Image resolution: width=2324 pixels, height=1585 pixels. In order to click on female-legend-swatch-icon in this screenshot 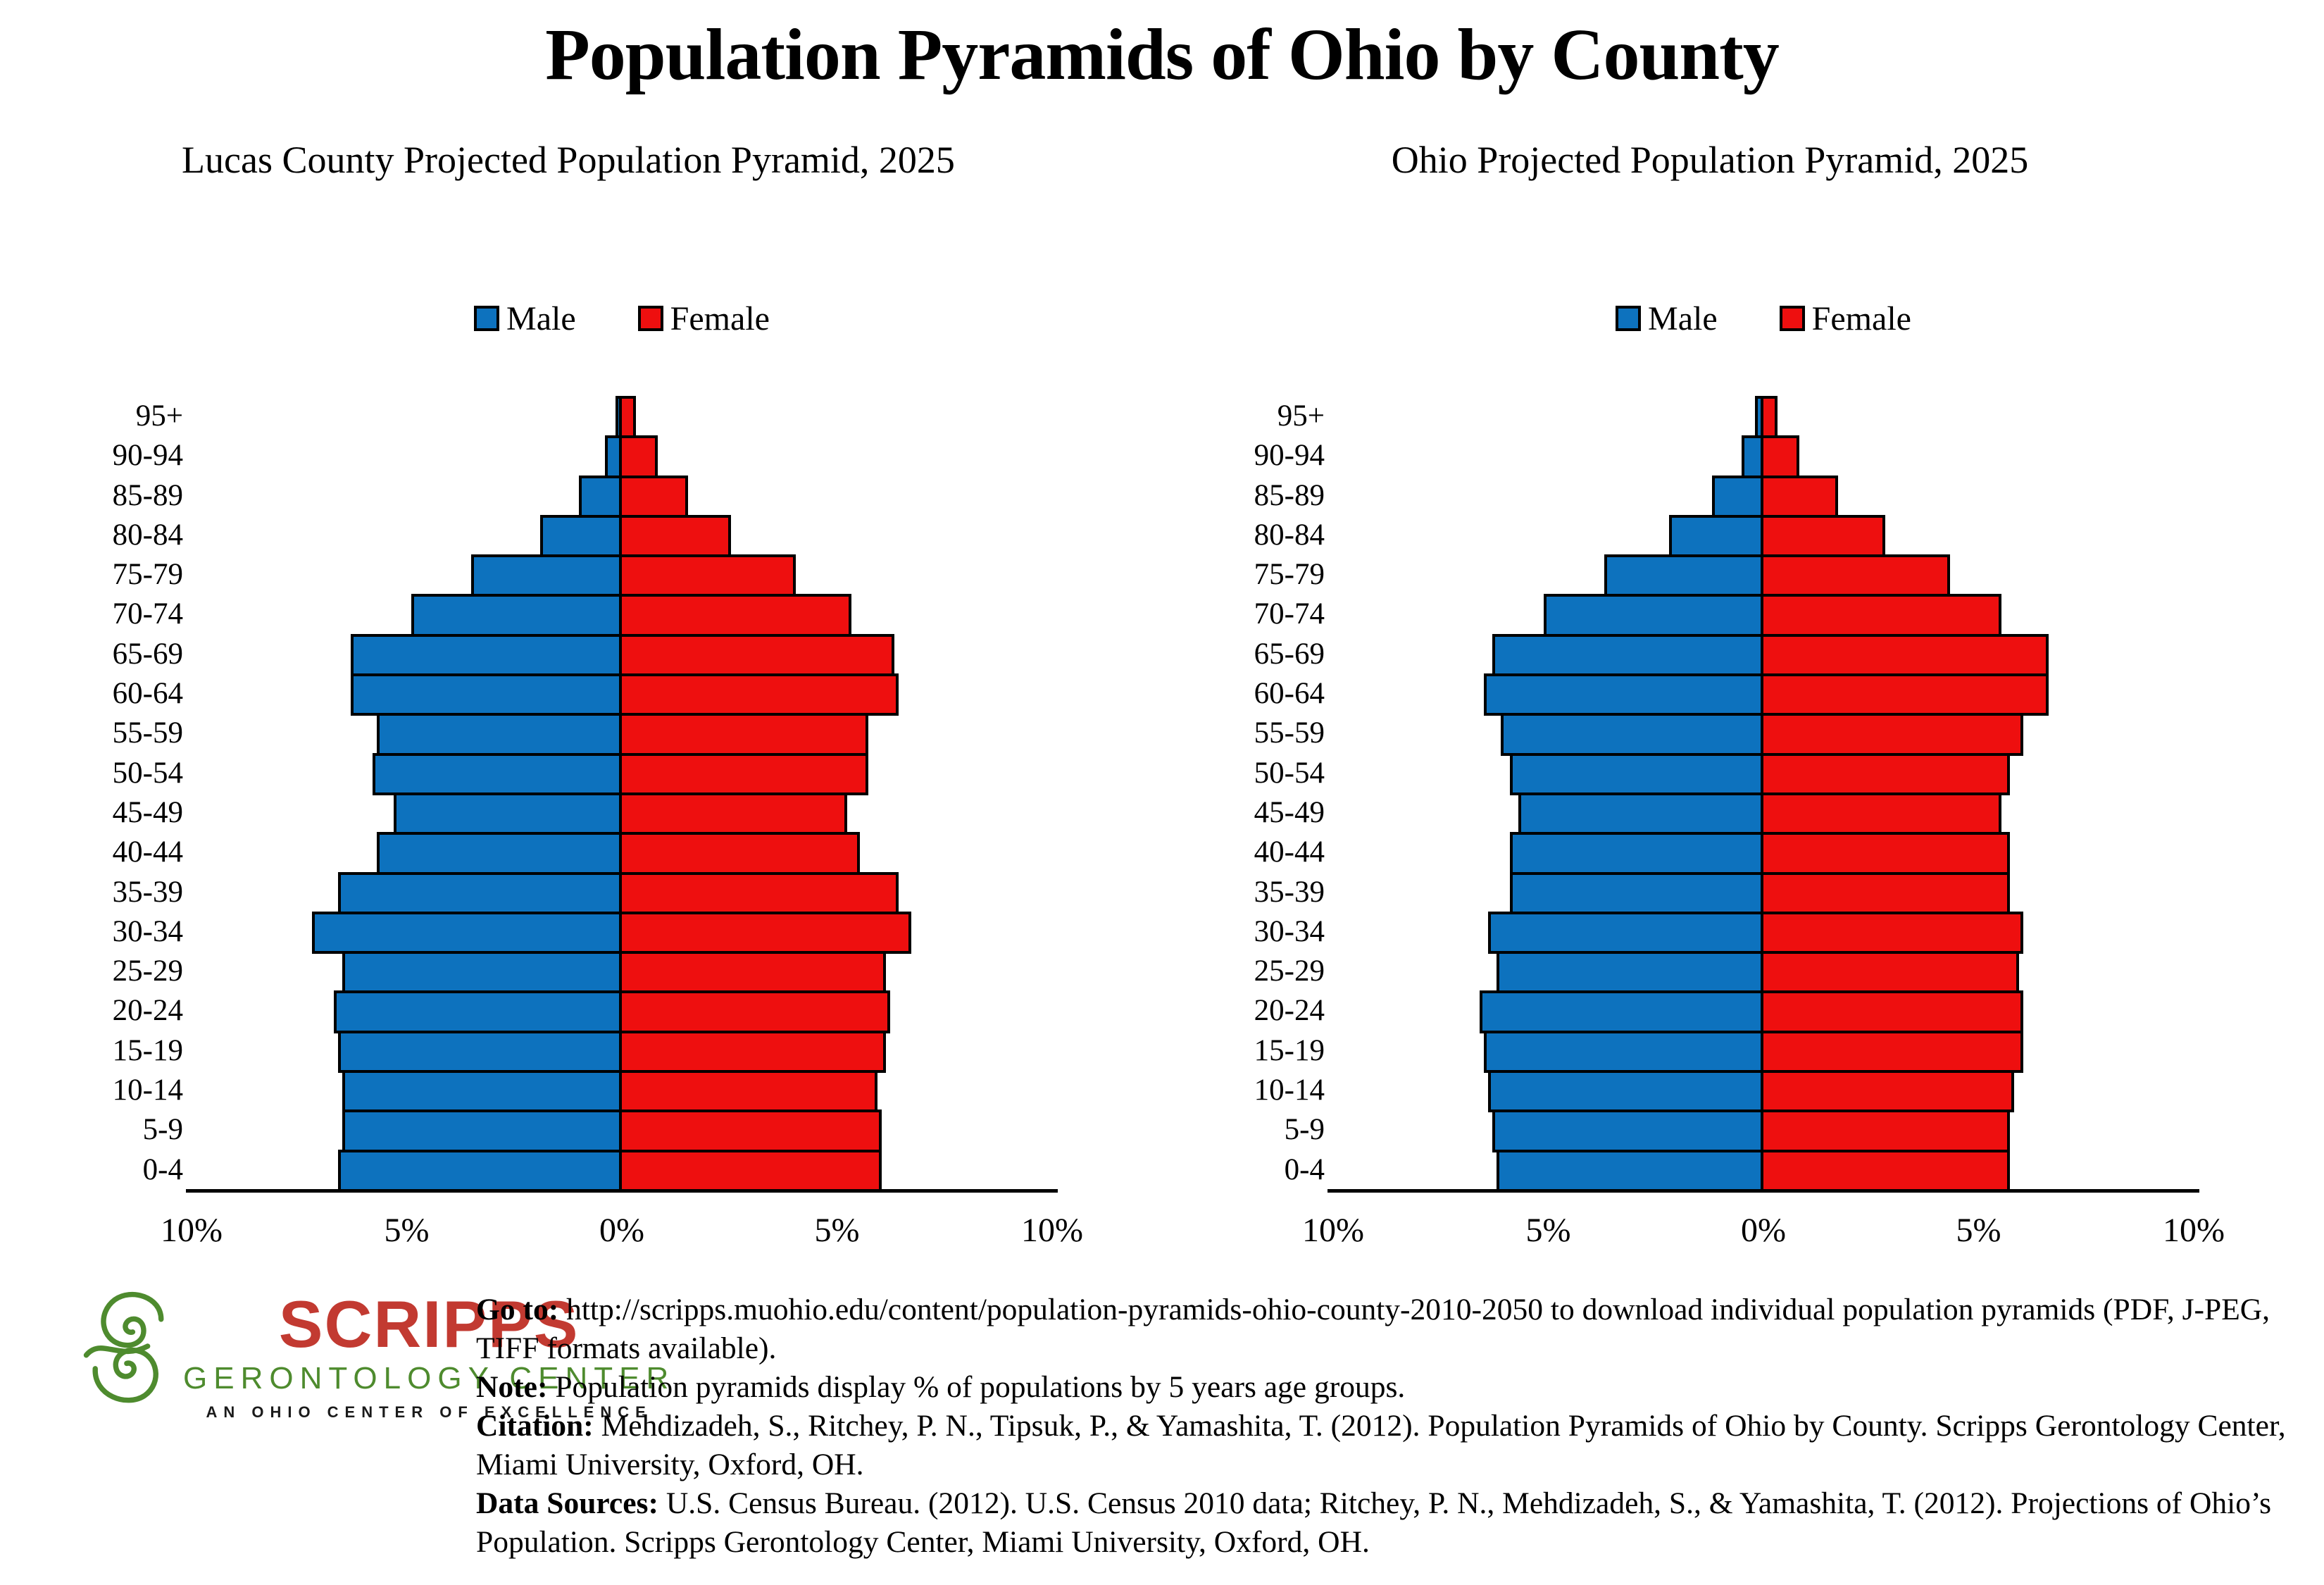, I will do `click(650, 318)`.